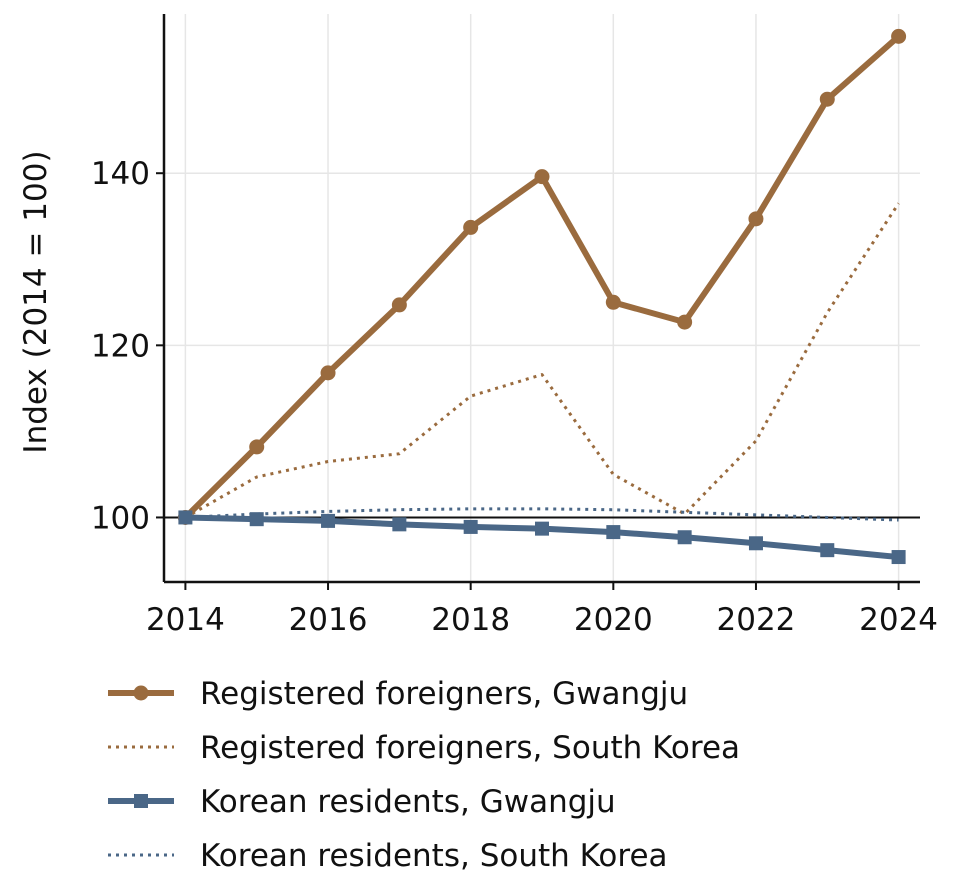 The image size is (962, 889). I want to click on legend-label-4: Korean residents, South Korea, so click(434, 856).